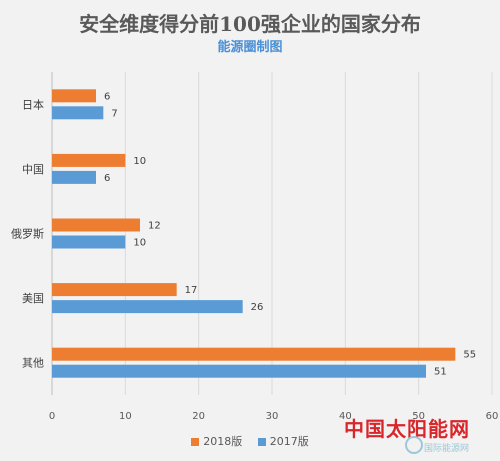 This screenshot has width=500, height=461. I want to click on bar-2017版-中国, so click(74, 177).